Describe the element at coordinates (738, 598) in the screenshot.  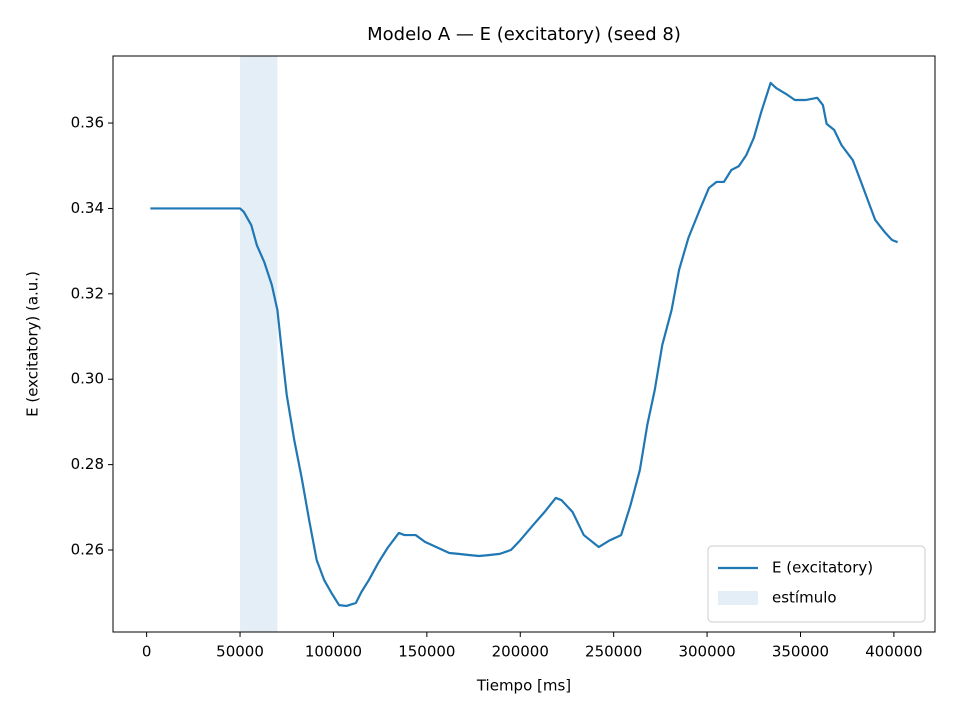
I see `legend-swatch` at that location.